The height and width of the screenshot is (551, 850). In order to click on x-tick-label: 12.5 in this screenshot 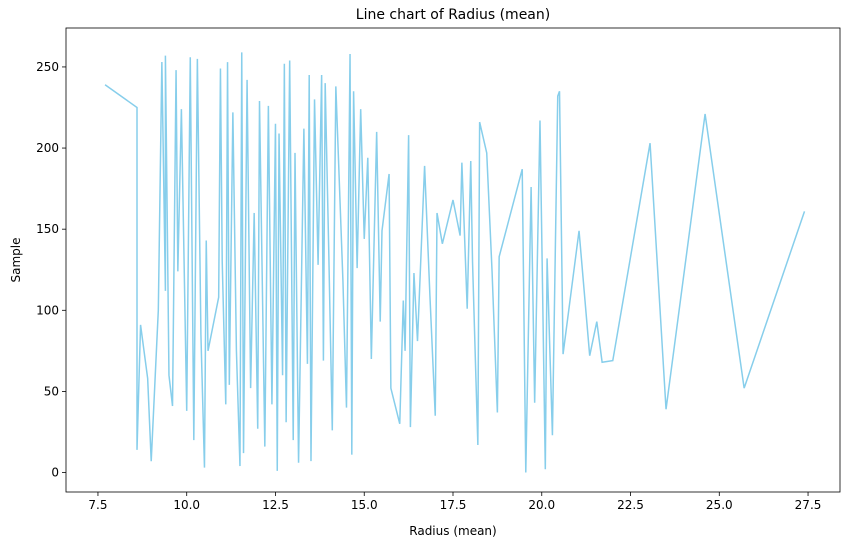, I will do `click(275, 505)`.